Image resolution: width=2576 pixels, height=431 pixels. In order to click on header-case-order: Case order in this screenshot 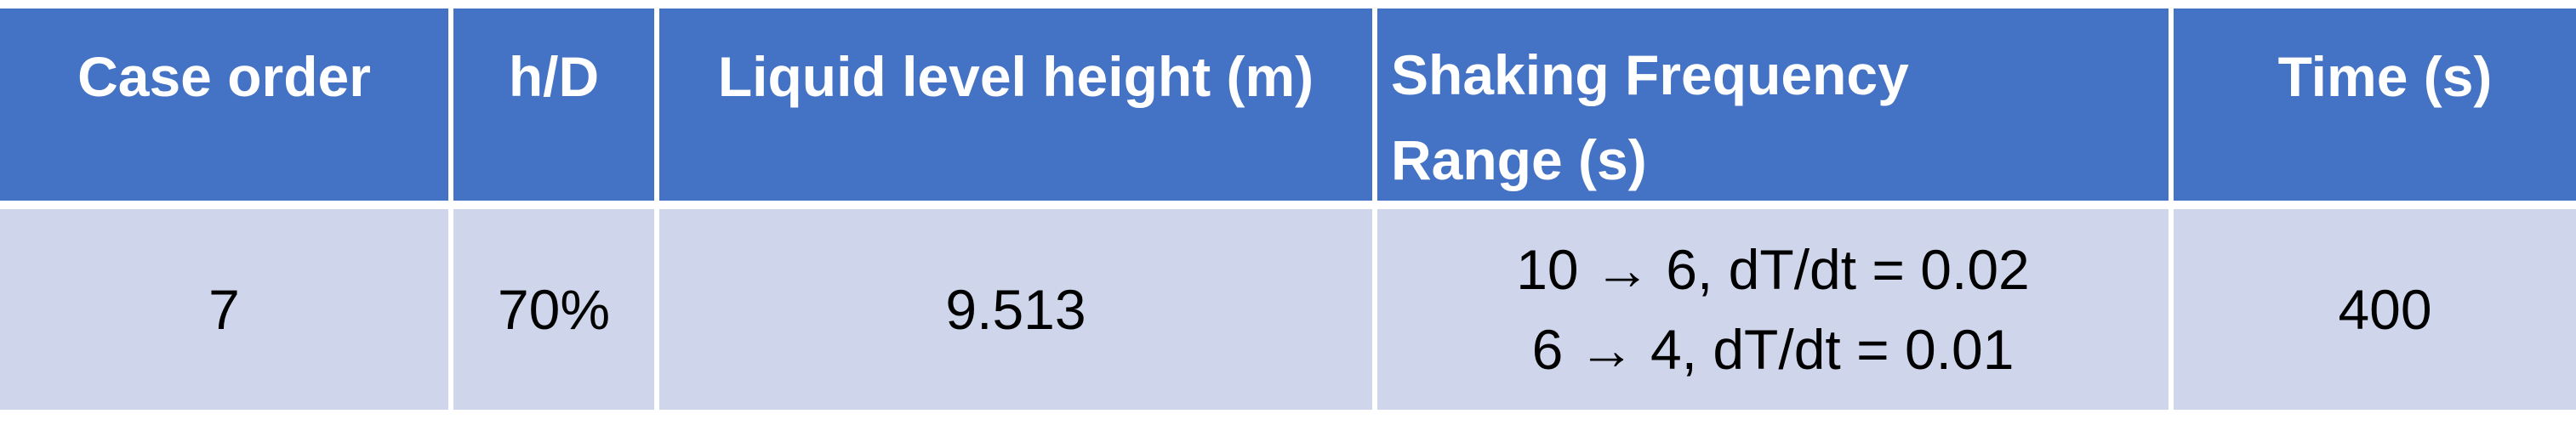, I will do `click(224, 105)`.